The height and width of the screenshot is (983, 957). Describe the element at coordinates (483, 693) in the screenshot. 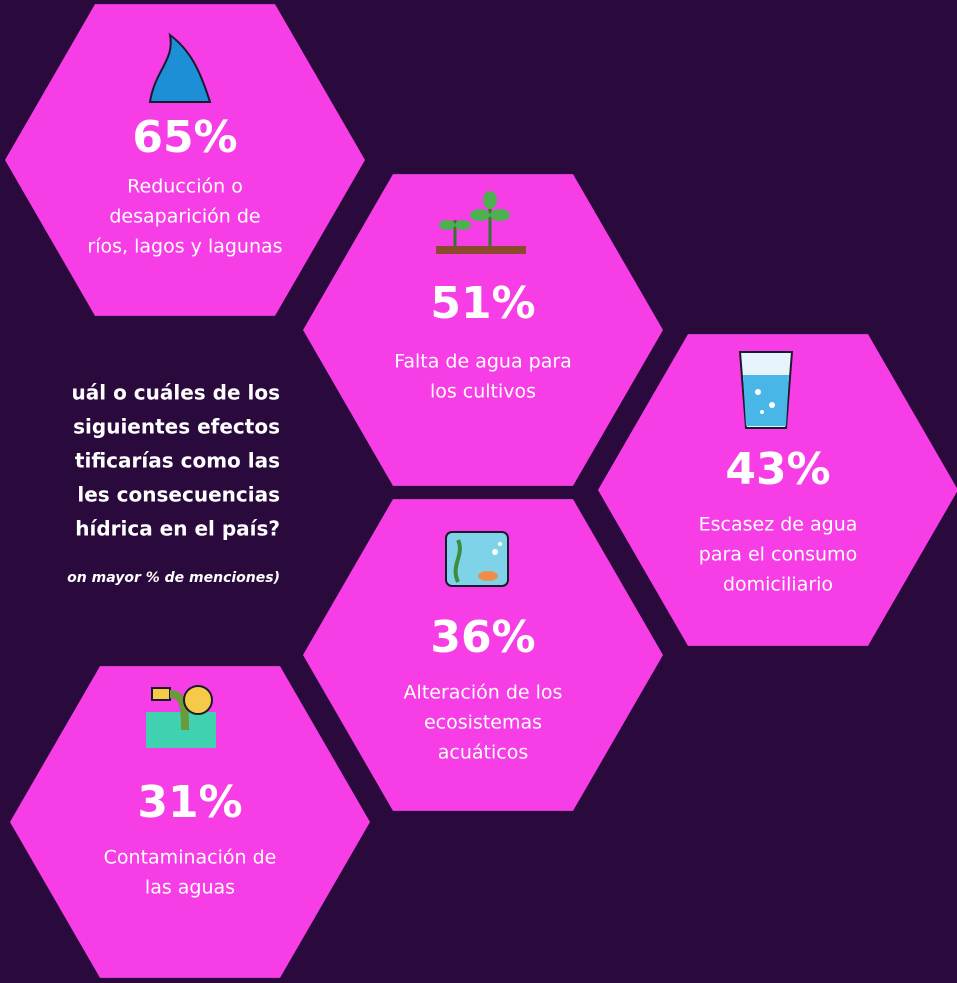

I see `item-label: Alteración de los` at that location.